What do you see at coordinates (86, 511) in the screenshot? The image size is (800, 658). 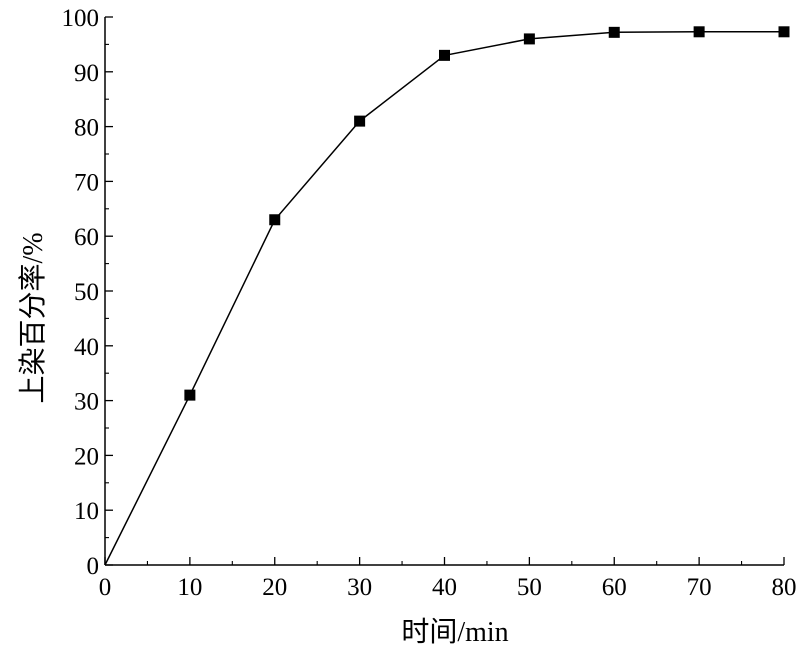 I see `y-tick-label: 10` at bounding box center [86, 511].